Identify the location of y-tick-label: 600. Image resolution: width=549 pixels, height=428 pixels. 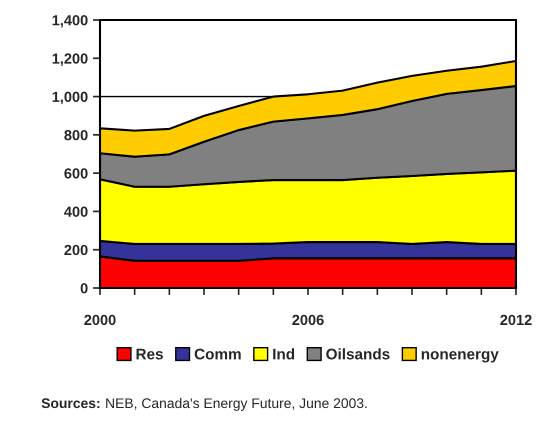
(76, 173).